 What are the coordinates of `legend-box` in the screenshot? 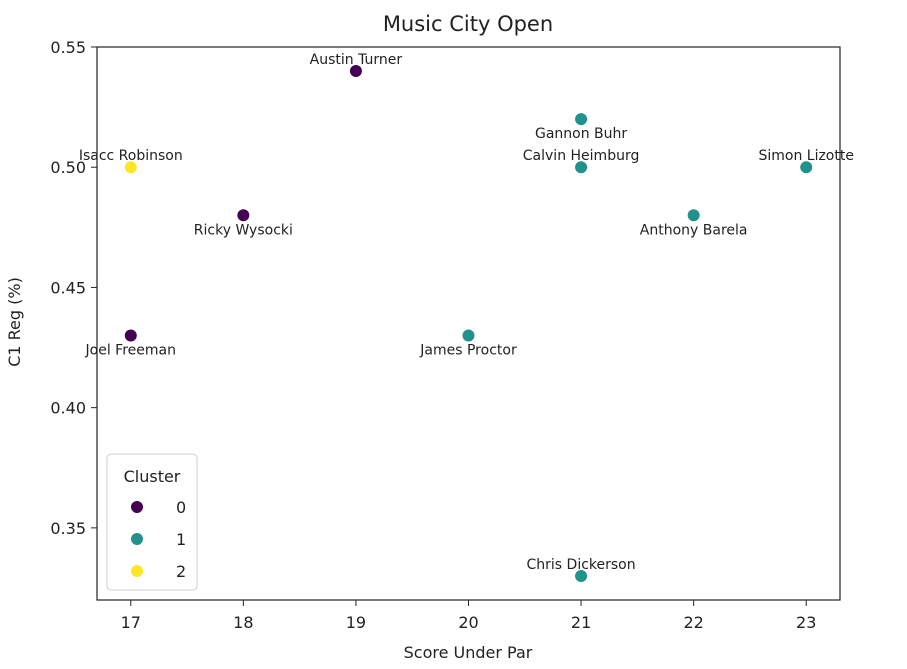 It's located at (152, 522).